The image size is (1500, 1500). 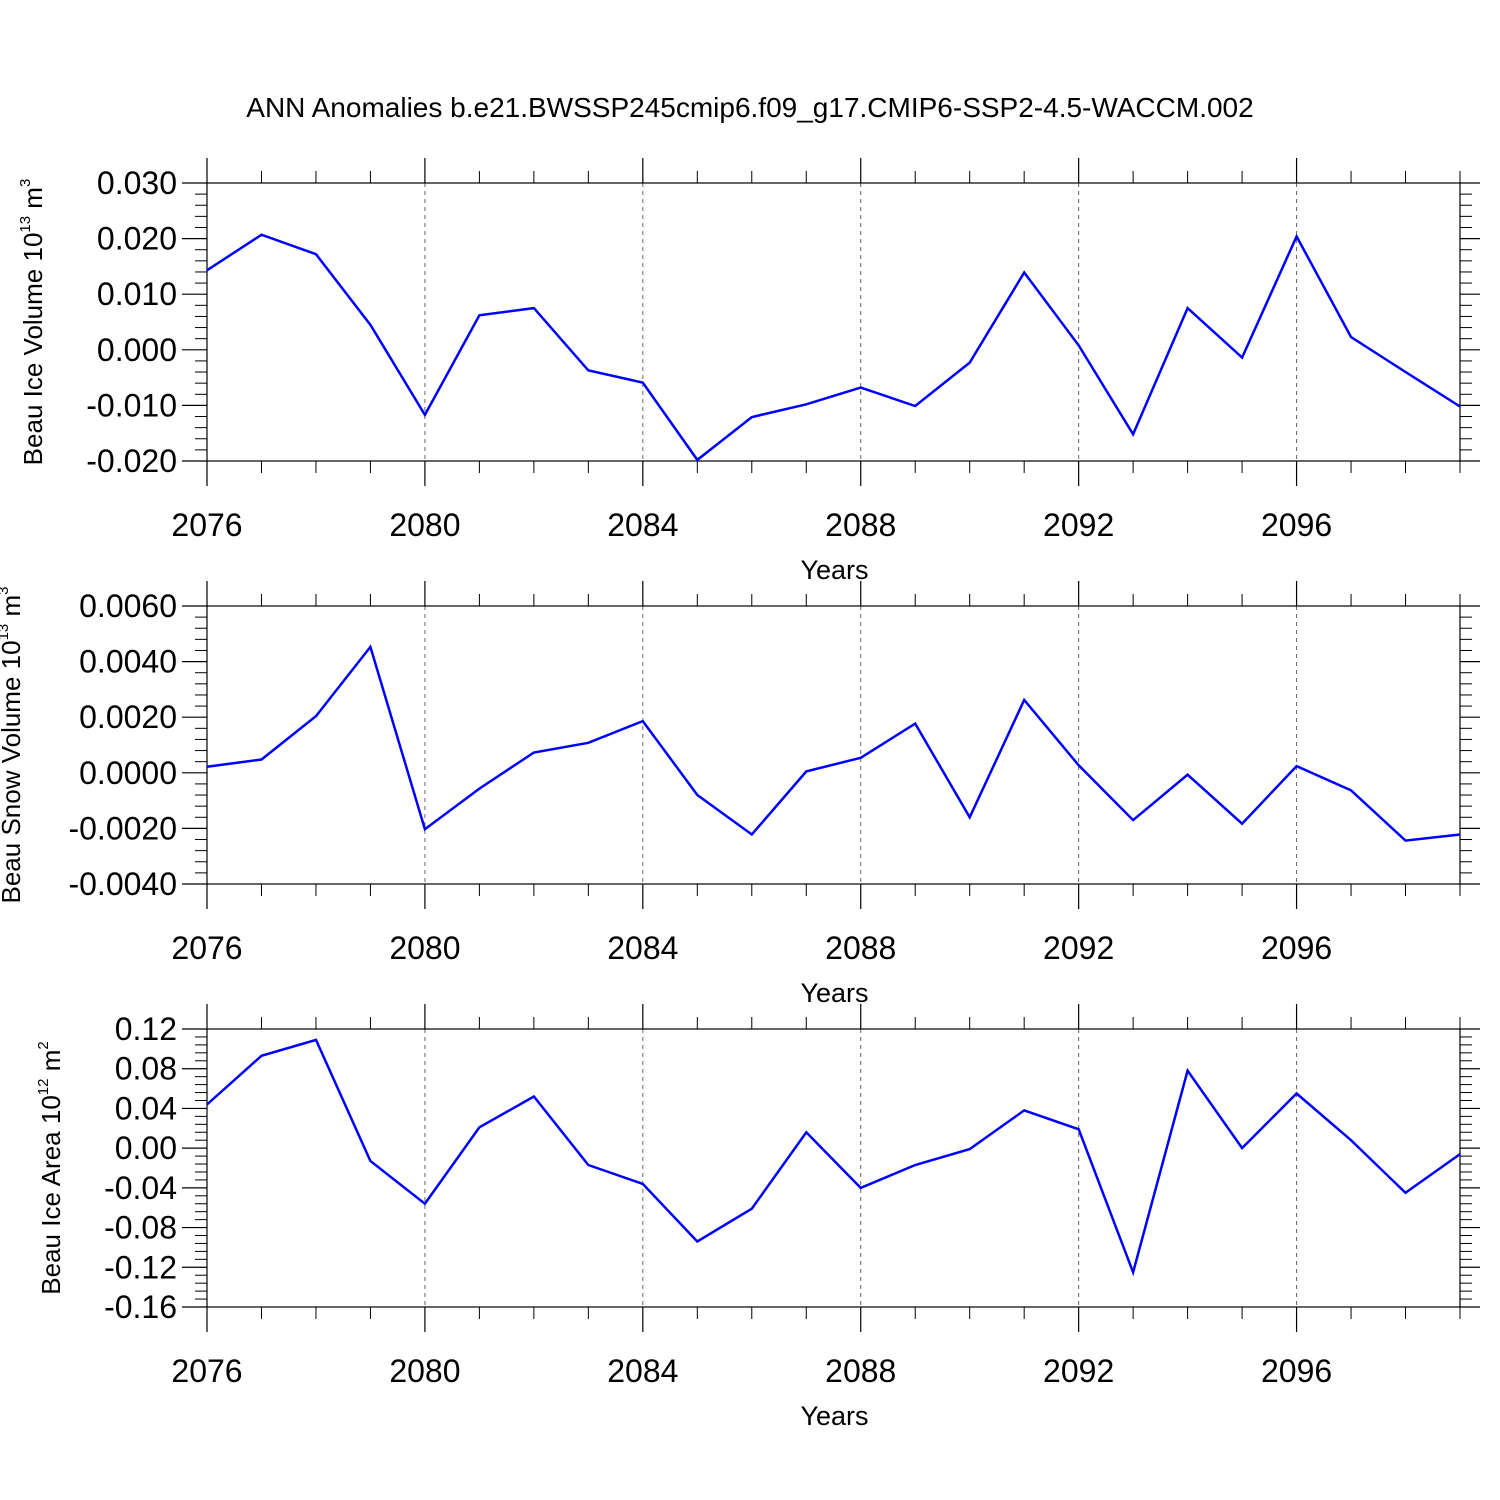 I want to click on y-tick-label: -0.16, so click(x=140, y=1307).